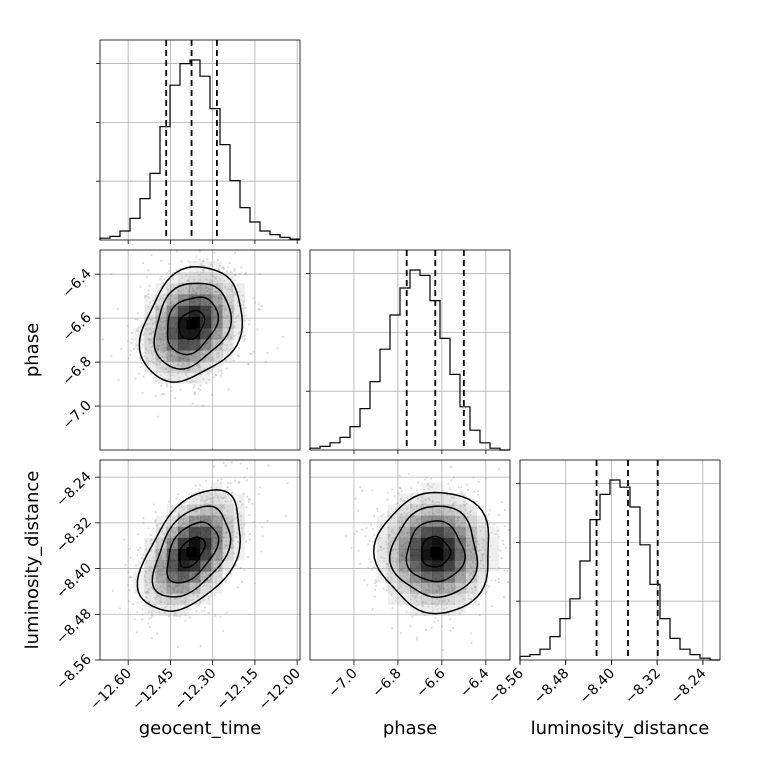  Describe the element at coordinates (76, 327) in the screenshot. I see `ytick-label: −6.6` at that location.